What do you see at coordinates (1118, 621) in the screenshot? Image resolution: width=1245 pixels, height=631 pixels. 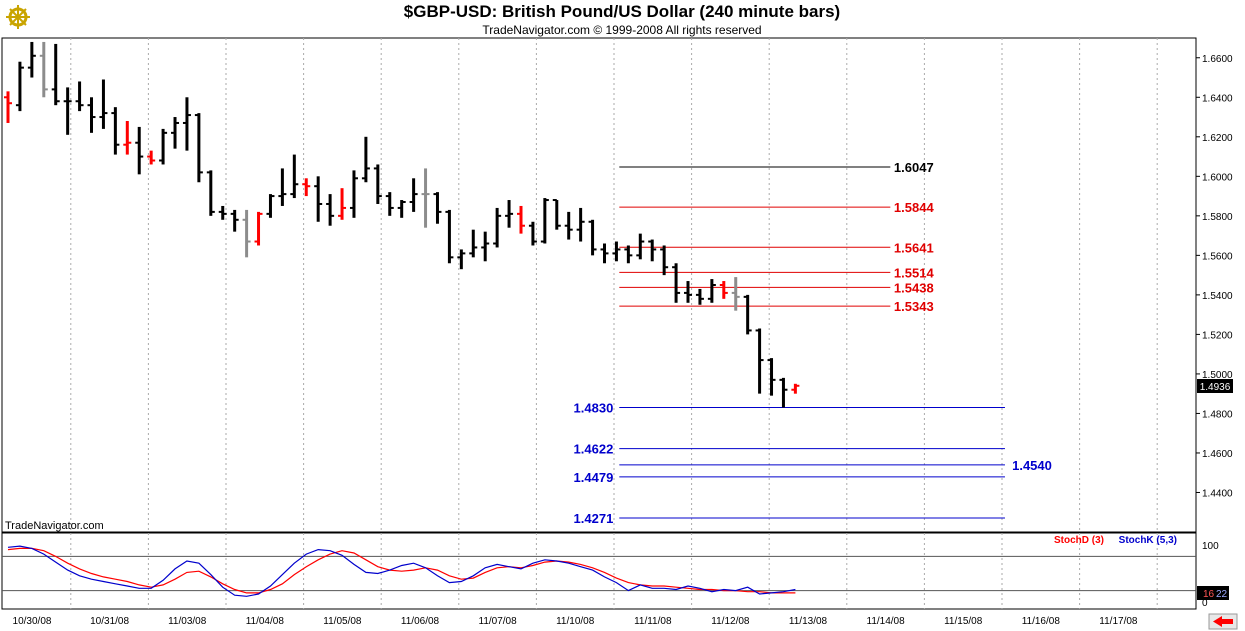 I see `date-tick-label: 11/17/08` at bounding box center [1118, 621].